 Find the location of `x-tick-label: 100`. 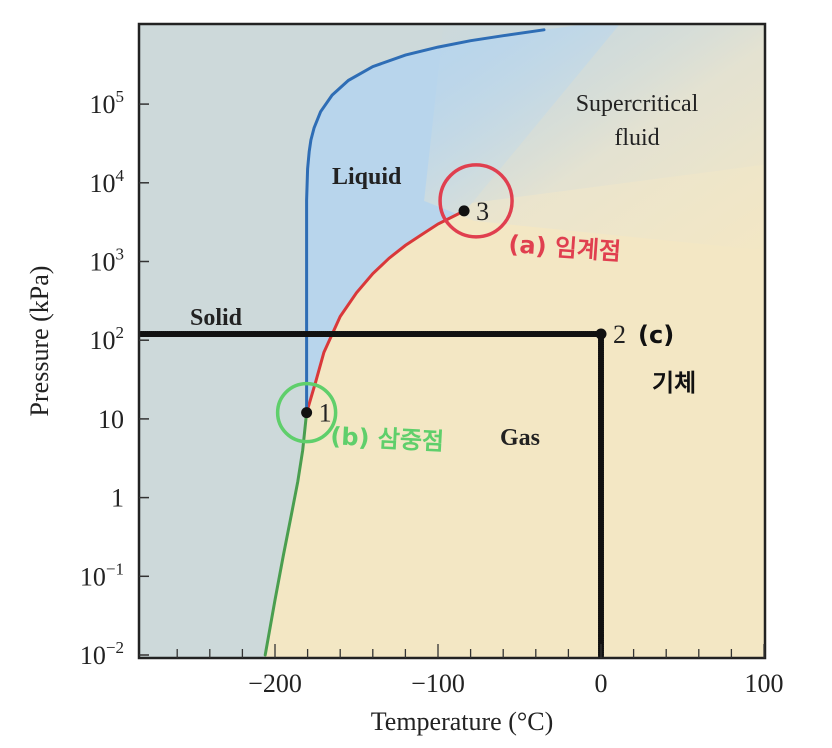

x-tick-label: 100 is located at coordinates (764, 683).